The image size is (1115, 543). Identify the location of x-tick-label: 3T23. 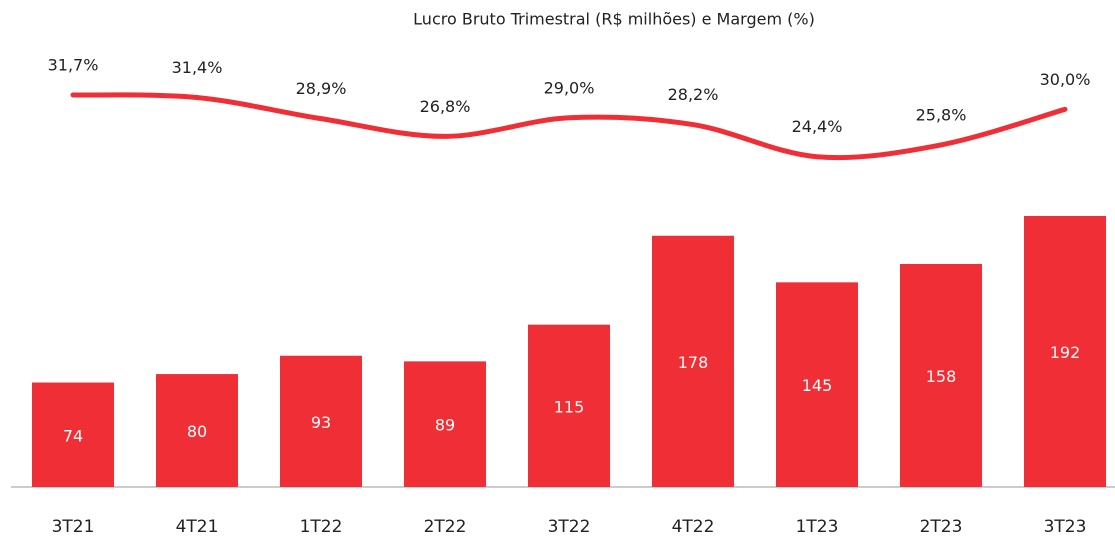
(1065, 527).